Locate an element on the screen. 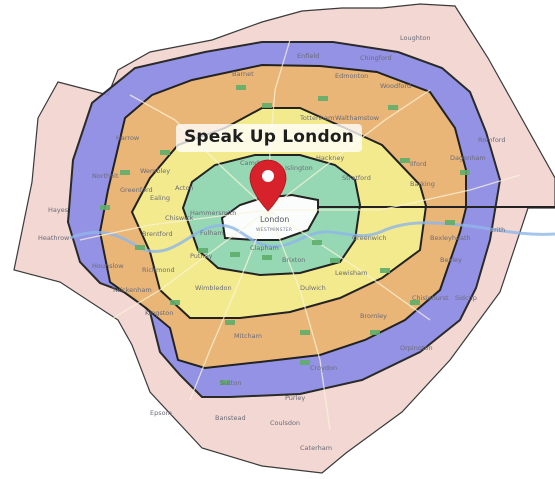  place-label: Woodford is located at coordinates (395, 86).